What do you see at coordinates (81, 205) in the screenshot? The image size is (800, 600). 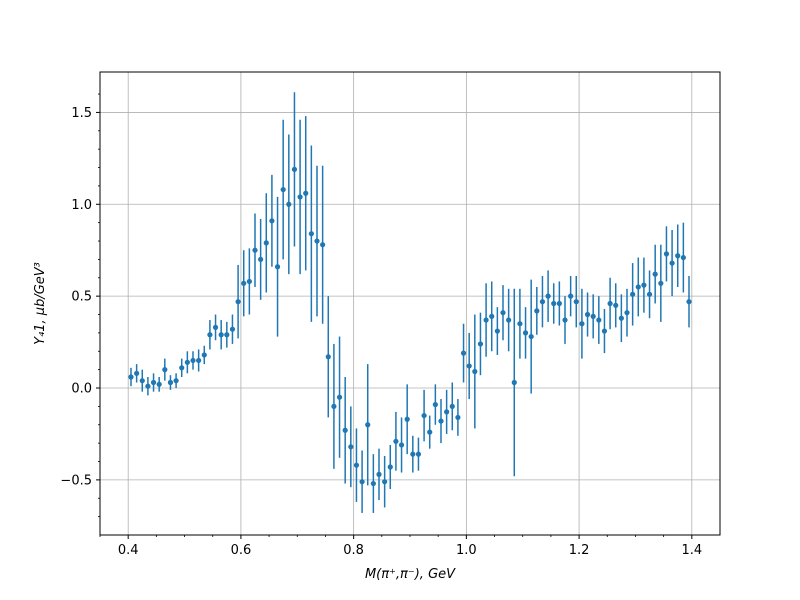 I see `y-tick-label: 1.0` at bounding box center [81, 205].